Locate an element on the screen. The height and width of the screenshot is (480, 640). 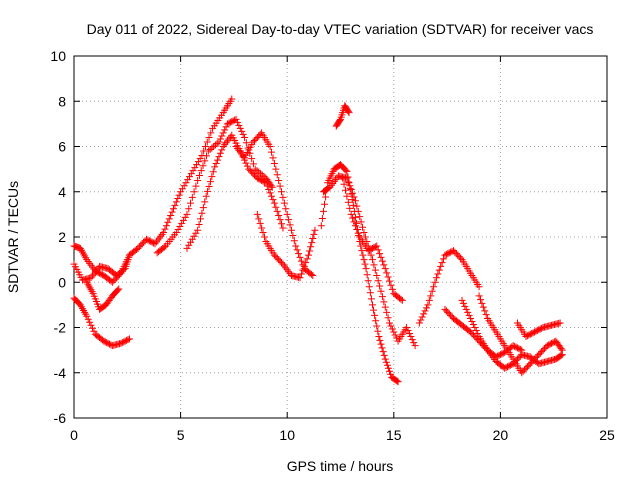
y-tick-label: 0 is located at coordinates (62, 282).